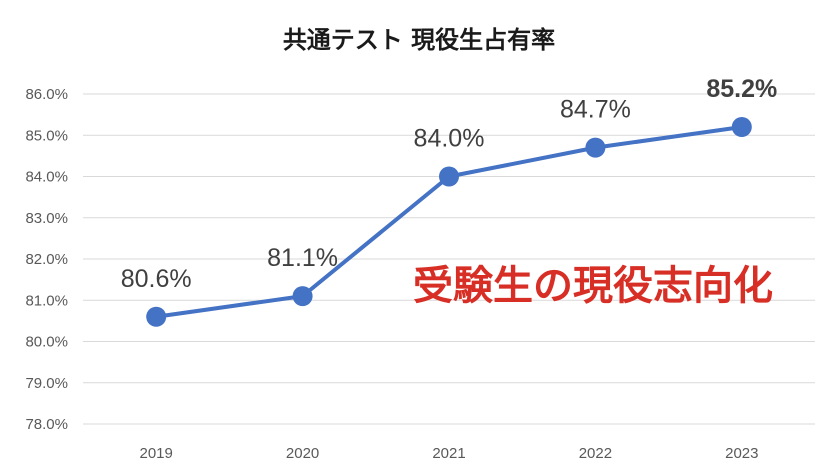 The image size is (838, 476). What do you see at coordinates (419, 40) in the screenshot?
I see `chart-title: 共通テスト 現役生占有率` at bounding box center [419, 40].